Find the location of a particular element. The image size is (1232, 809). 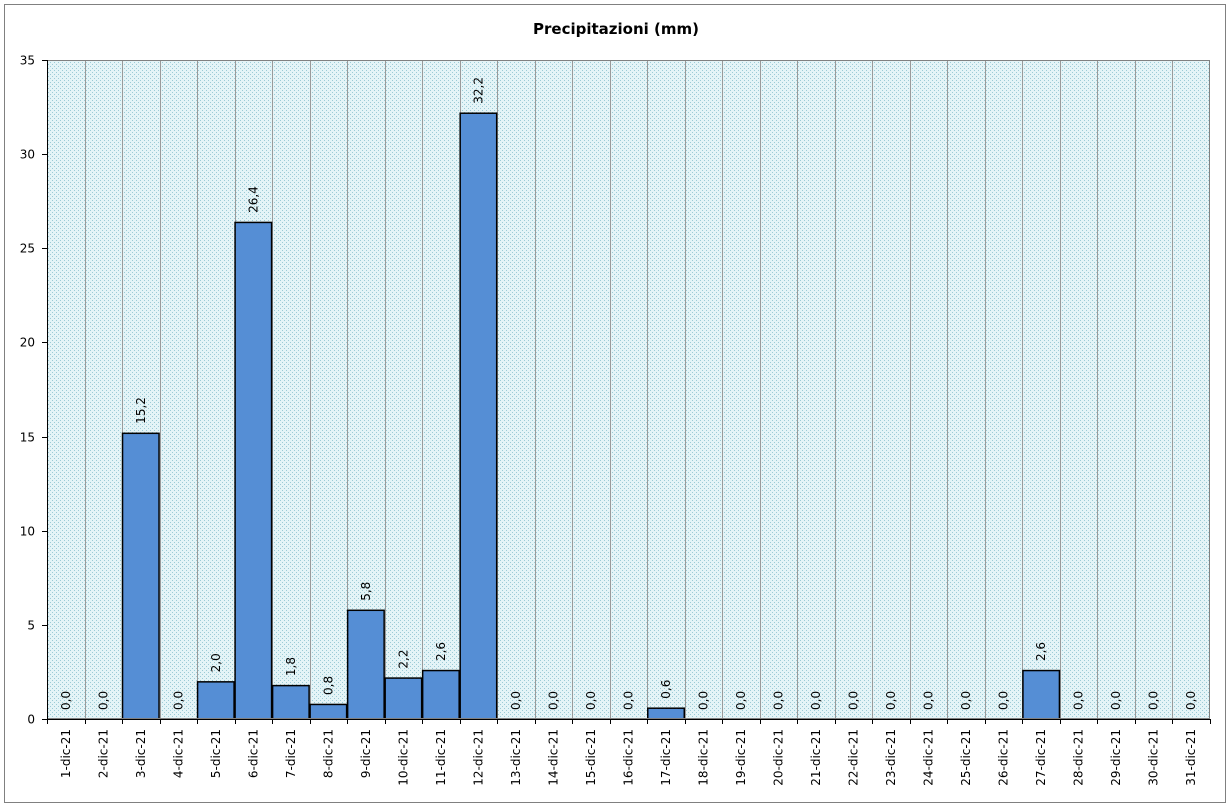

x-tick-label: 19-dic-21 is located at coordinates (741, 757).